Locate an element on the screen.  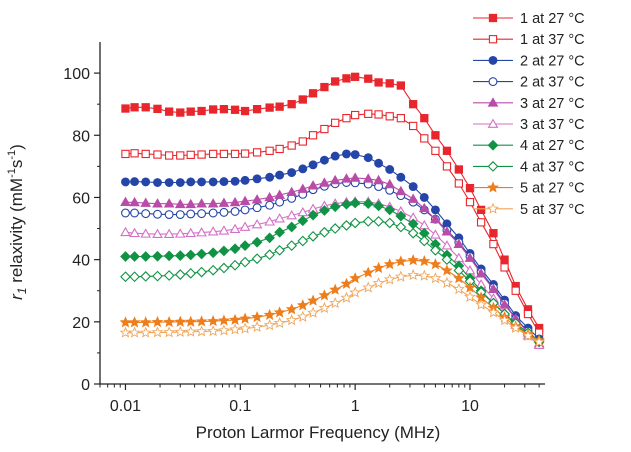
legend-label: 4 at 27 °C is located at coordinates (552, 146).